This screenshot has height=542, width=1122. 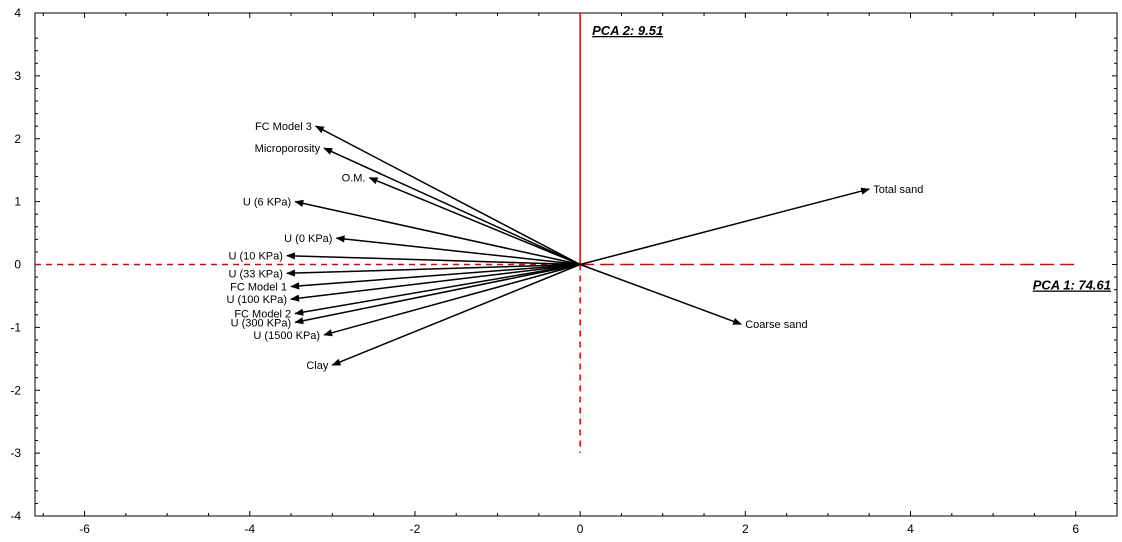 I want to click on vector-label: O.M., so click(x=354, y=179).